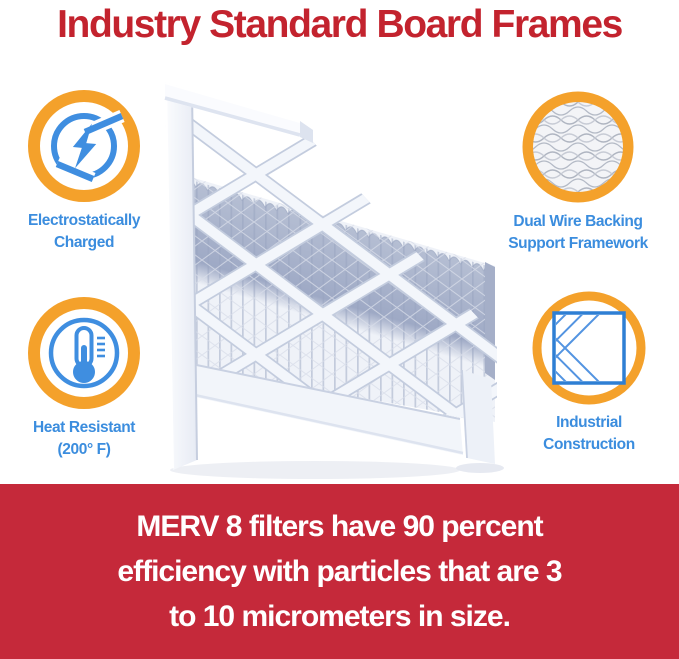 This screenshot has height=659, width=679. I want to click on page-title: Industry Standard Board Frames, so click(340, 24).